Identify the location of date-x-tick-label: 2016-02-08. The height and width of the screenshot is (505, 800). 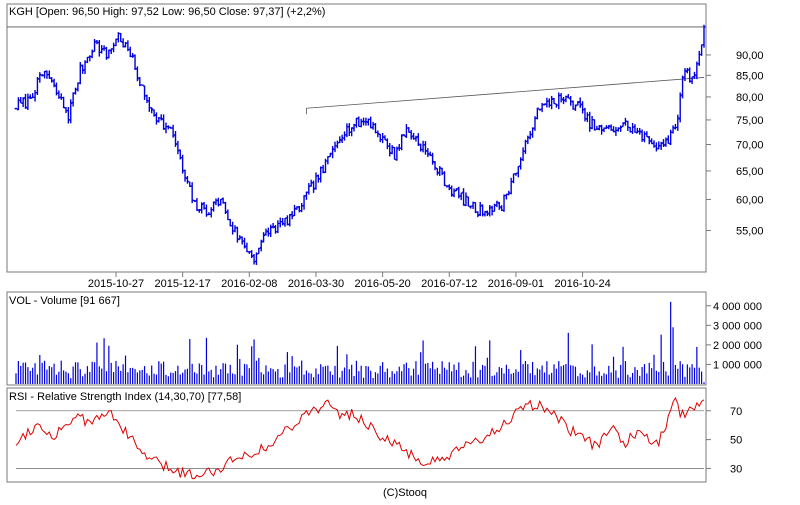
(249, 284).